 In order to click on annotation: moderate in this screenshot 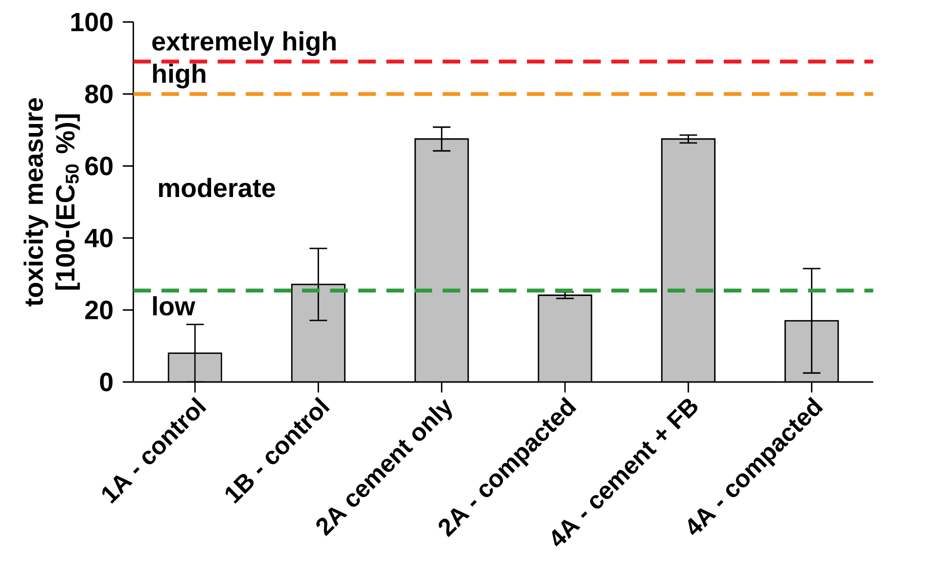, I will do `click(217, 188)`.